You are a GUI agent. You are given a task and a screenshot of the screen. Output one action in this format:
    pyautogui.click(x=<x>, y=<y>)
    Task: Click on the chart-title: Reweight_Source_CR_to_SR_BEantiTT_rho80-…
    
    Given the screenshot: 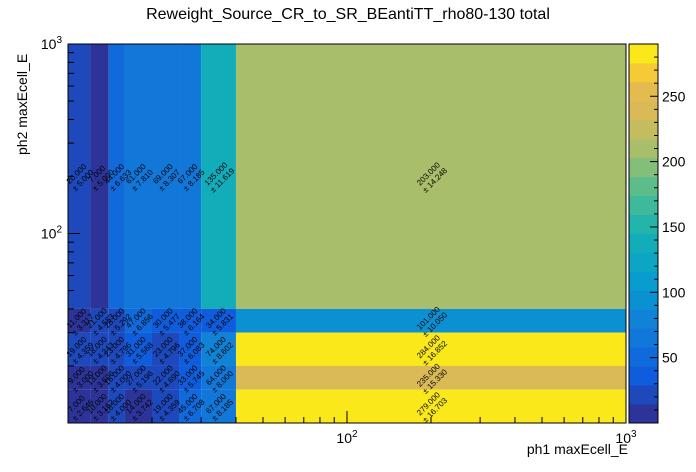 What is the action you would take?
    pyautogui.click(x=348, y=14)
    